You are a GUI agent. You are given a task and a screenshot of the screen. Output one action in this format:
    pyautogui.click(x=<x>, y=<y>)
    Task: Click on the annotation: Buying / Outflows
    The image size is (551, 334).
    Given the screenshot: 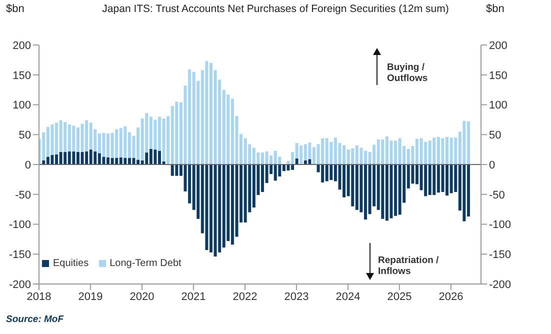 What is the action you would take?
    pyautogui.click(x=408, y=73)
    